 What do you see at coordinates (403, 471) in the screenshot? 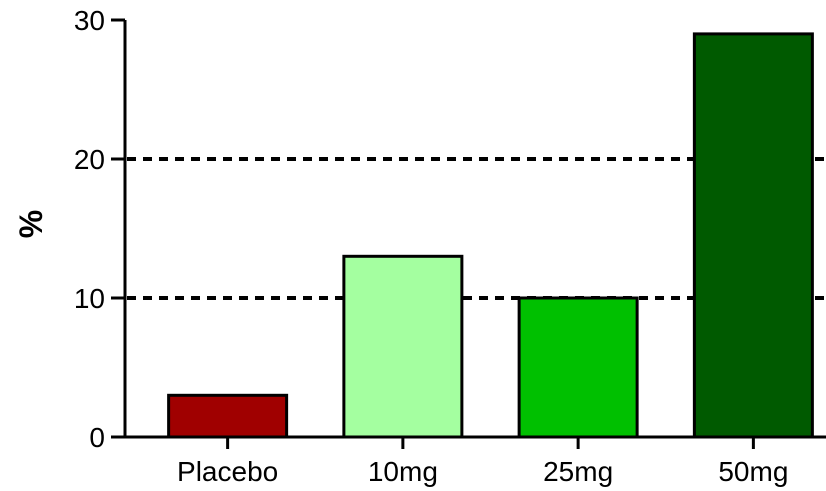
I see `x-tick-label: 10mg` at bounding box center [403, 471].